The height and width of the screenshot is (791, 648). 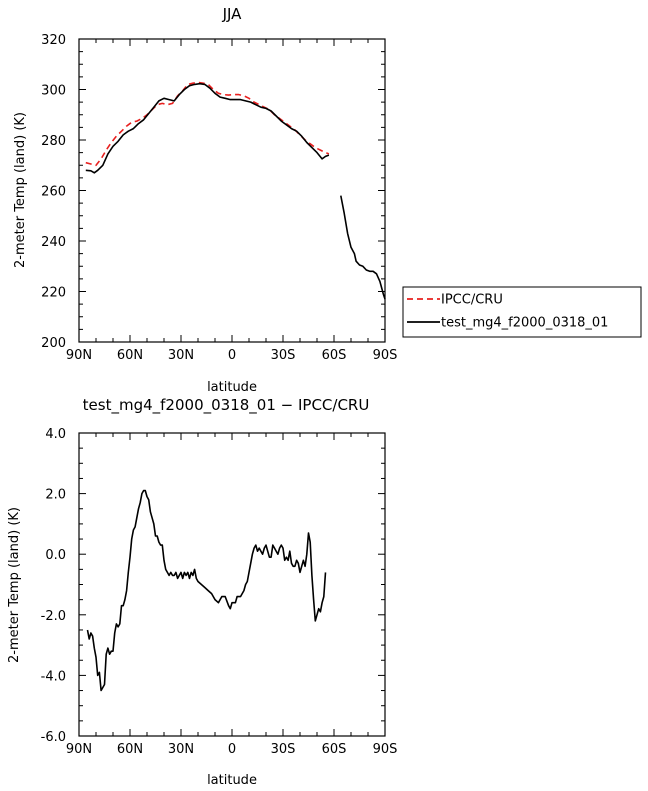 What do you see at coordinates (79, 355) in the screenshot?
I see `x-tick-label-top-0: 90N` at bounding box center [79, 355].